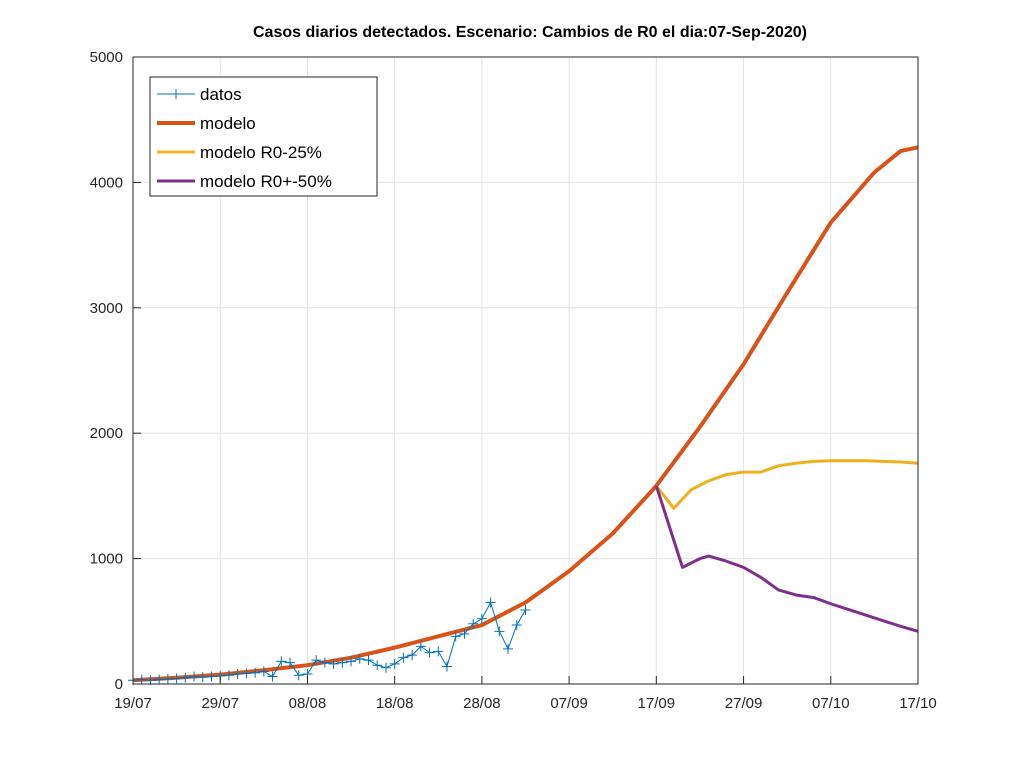  What do you see at coordinates (106, 57) in the screenshot?
I see `y-tick-label: 5000` at bounding box center [106, 57].